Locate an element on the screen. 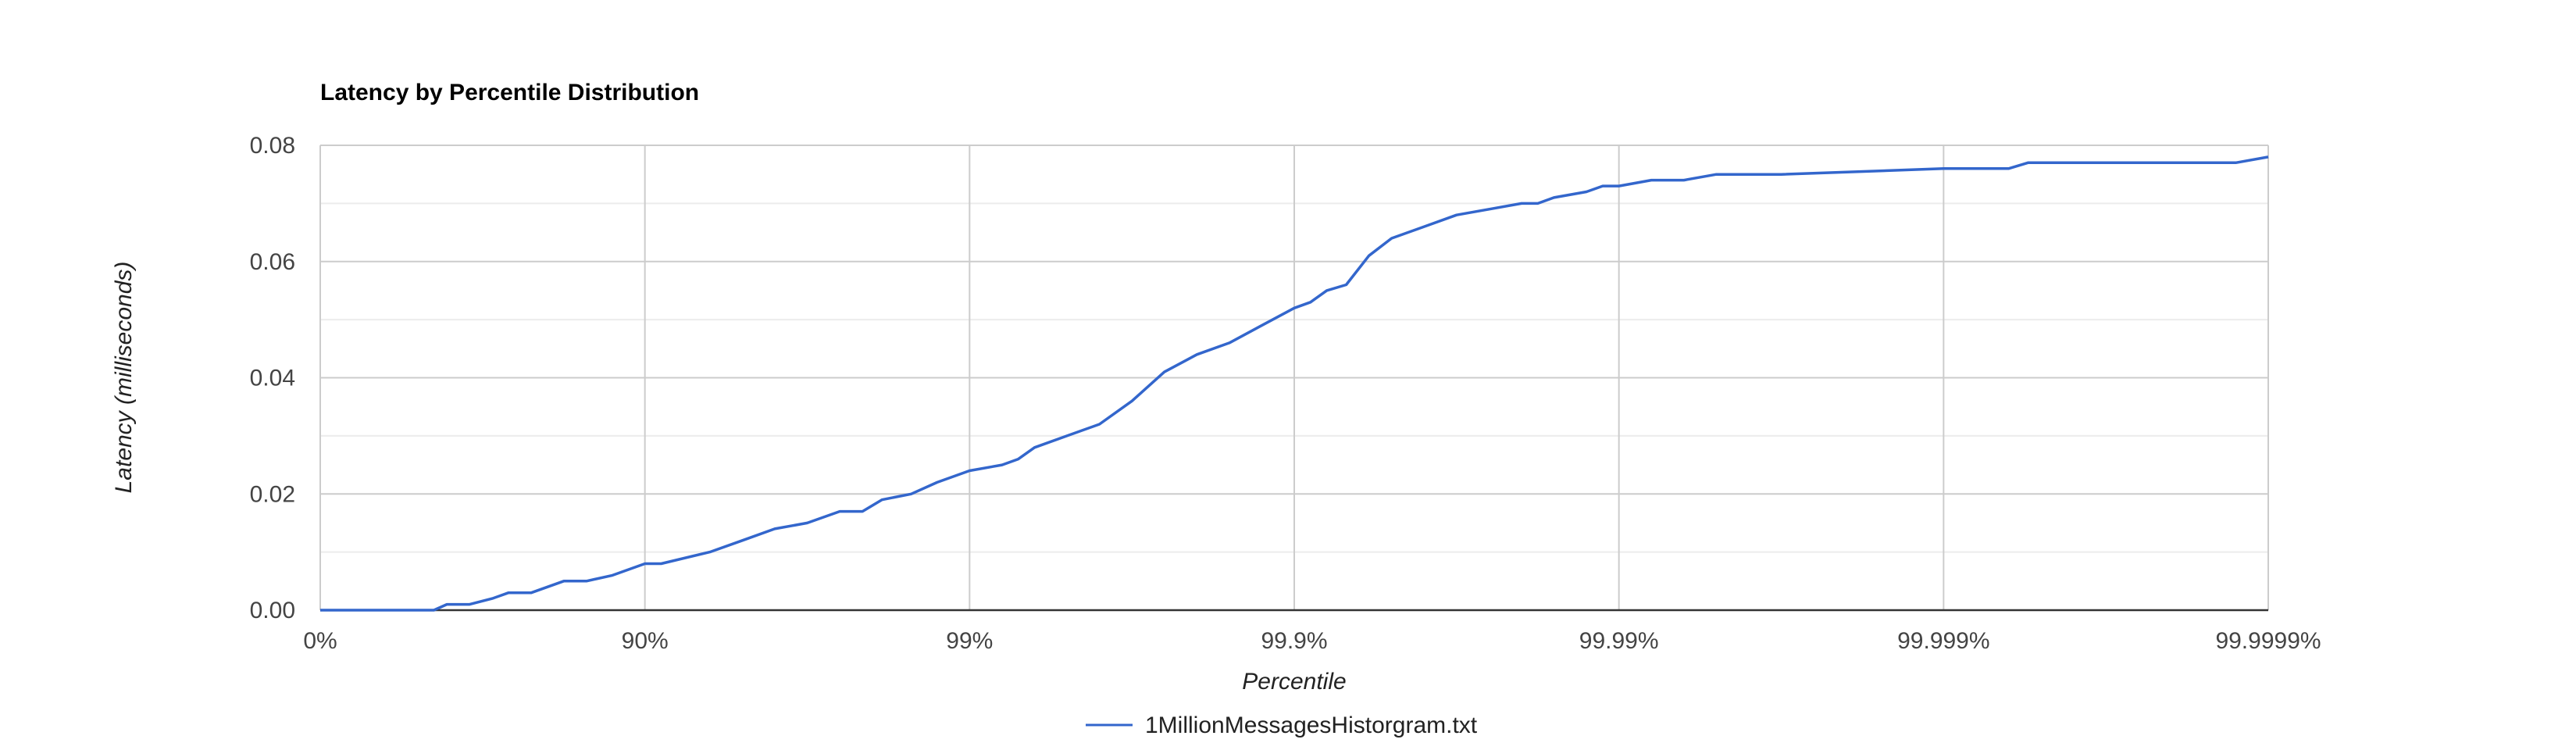  y-tick-labels: 0.00 0.02 0.04 0.06 0.08 is located at coordinates (272, 378).